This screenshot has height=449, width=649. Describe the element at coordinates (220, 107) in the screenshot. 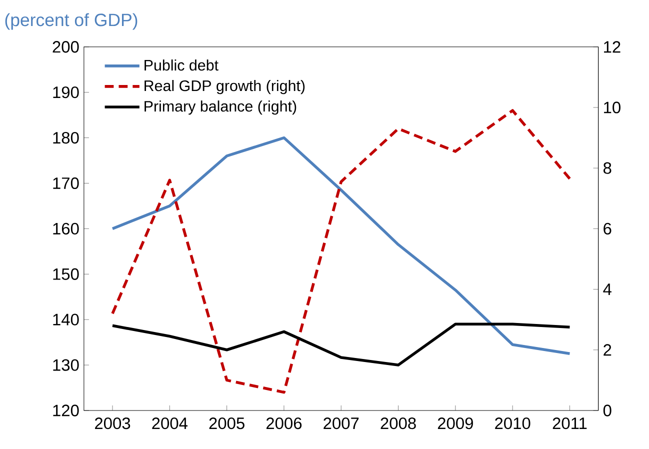

I see `legend-label: Primary balance (right)` at that location.